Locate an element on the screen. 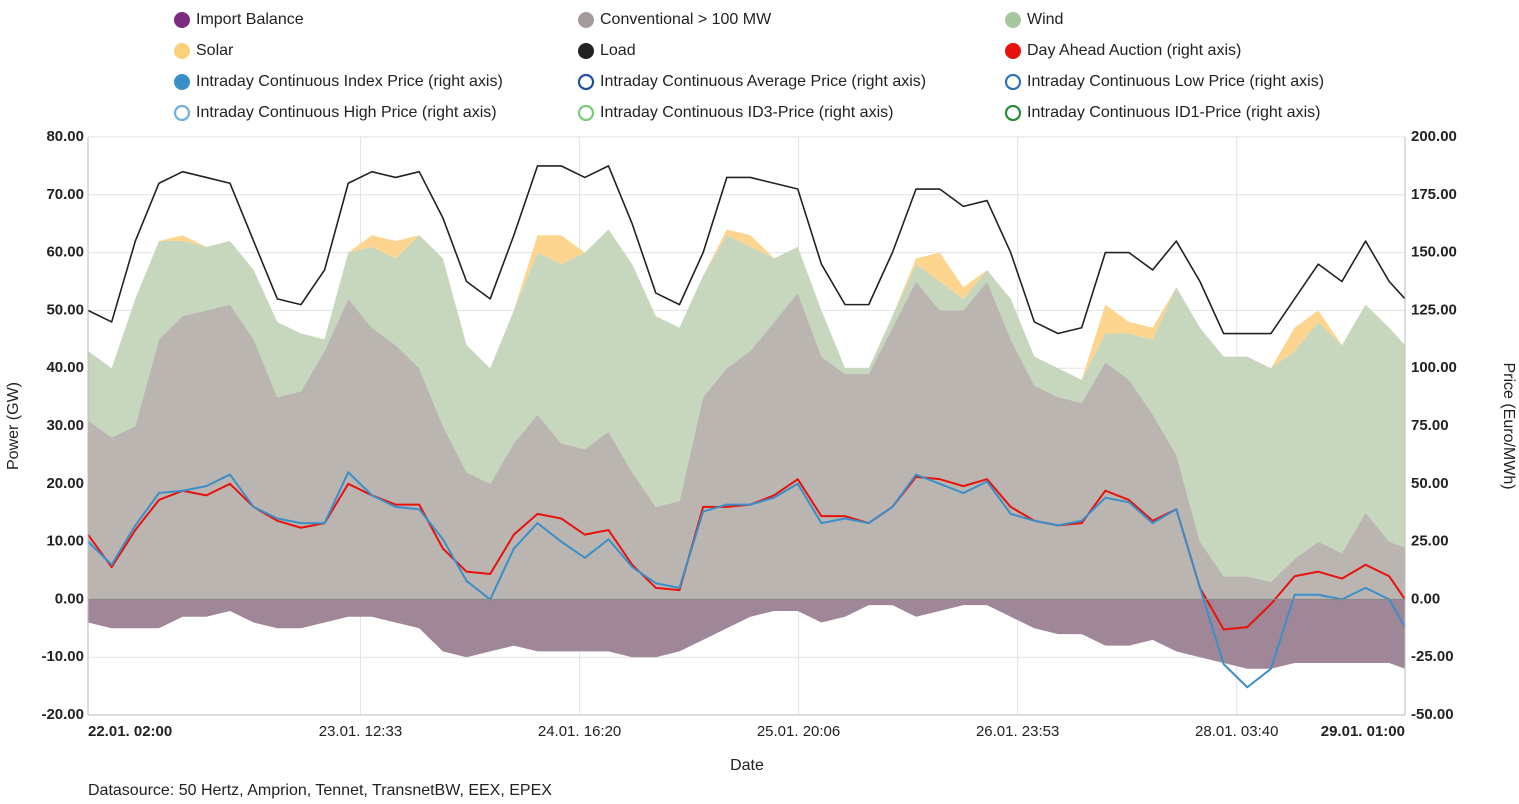 This screenshot has height=804, width=1519. y-tick-label: 60.00 is located at coordinates (65, 252).